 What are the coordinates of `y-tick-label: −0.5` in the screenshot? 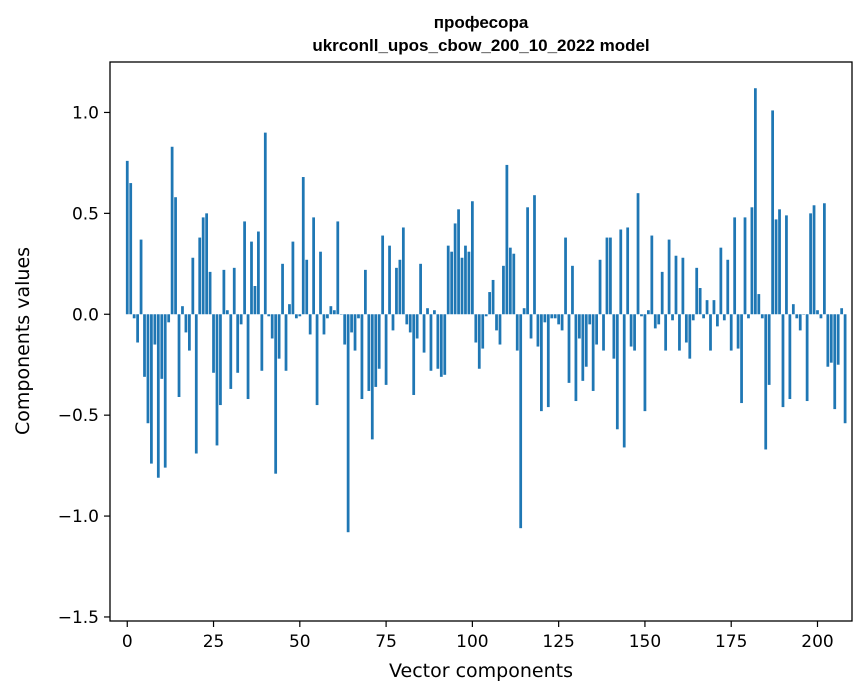 It's located at (78, 416).